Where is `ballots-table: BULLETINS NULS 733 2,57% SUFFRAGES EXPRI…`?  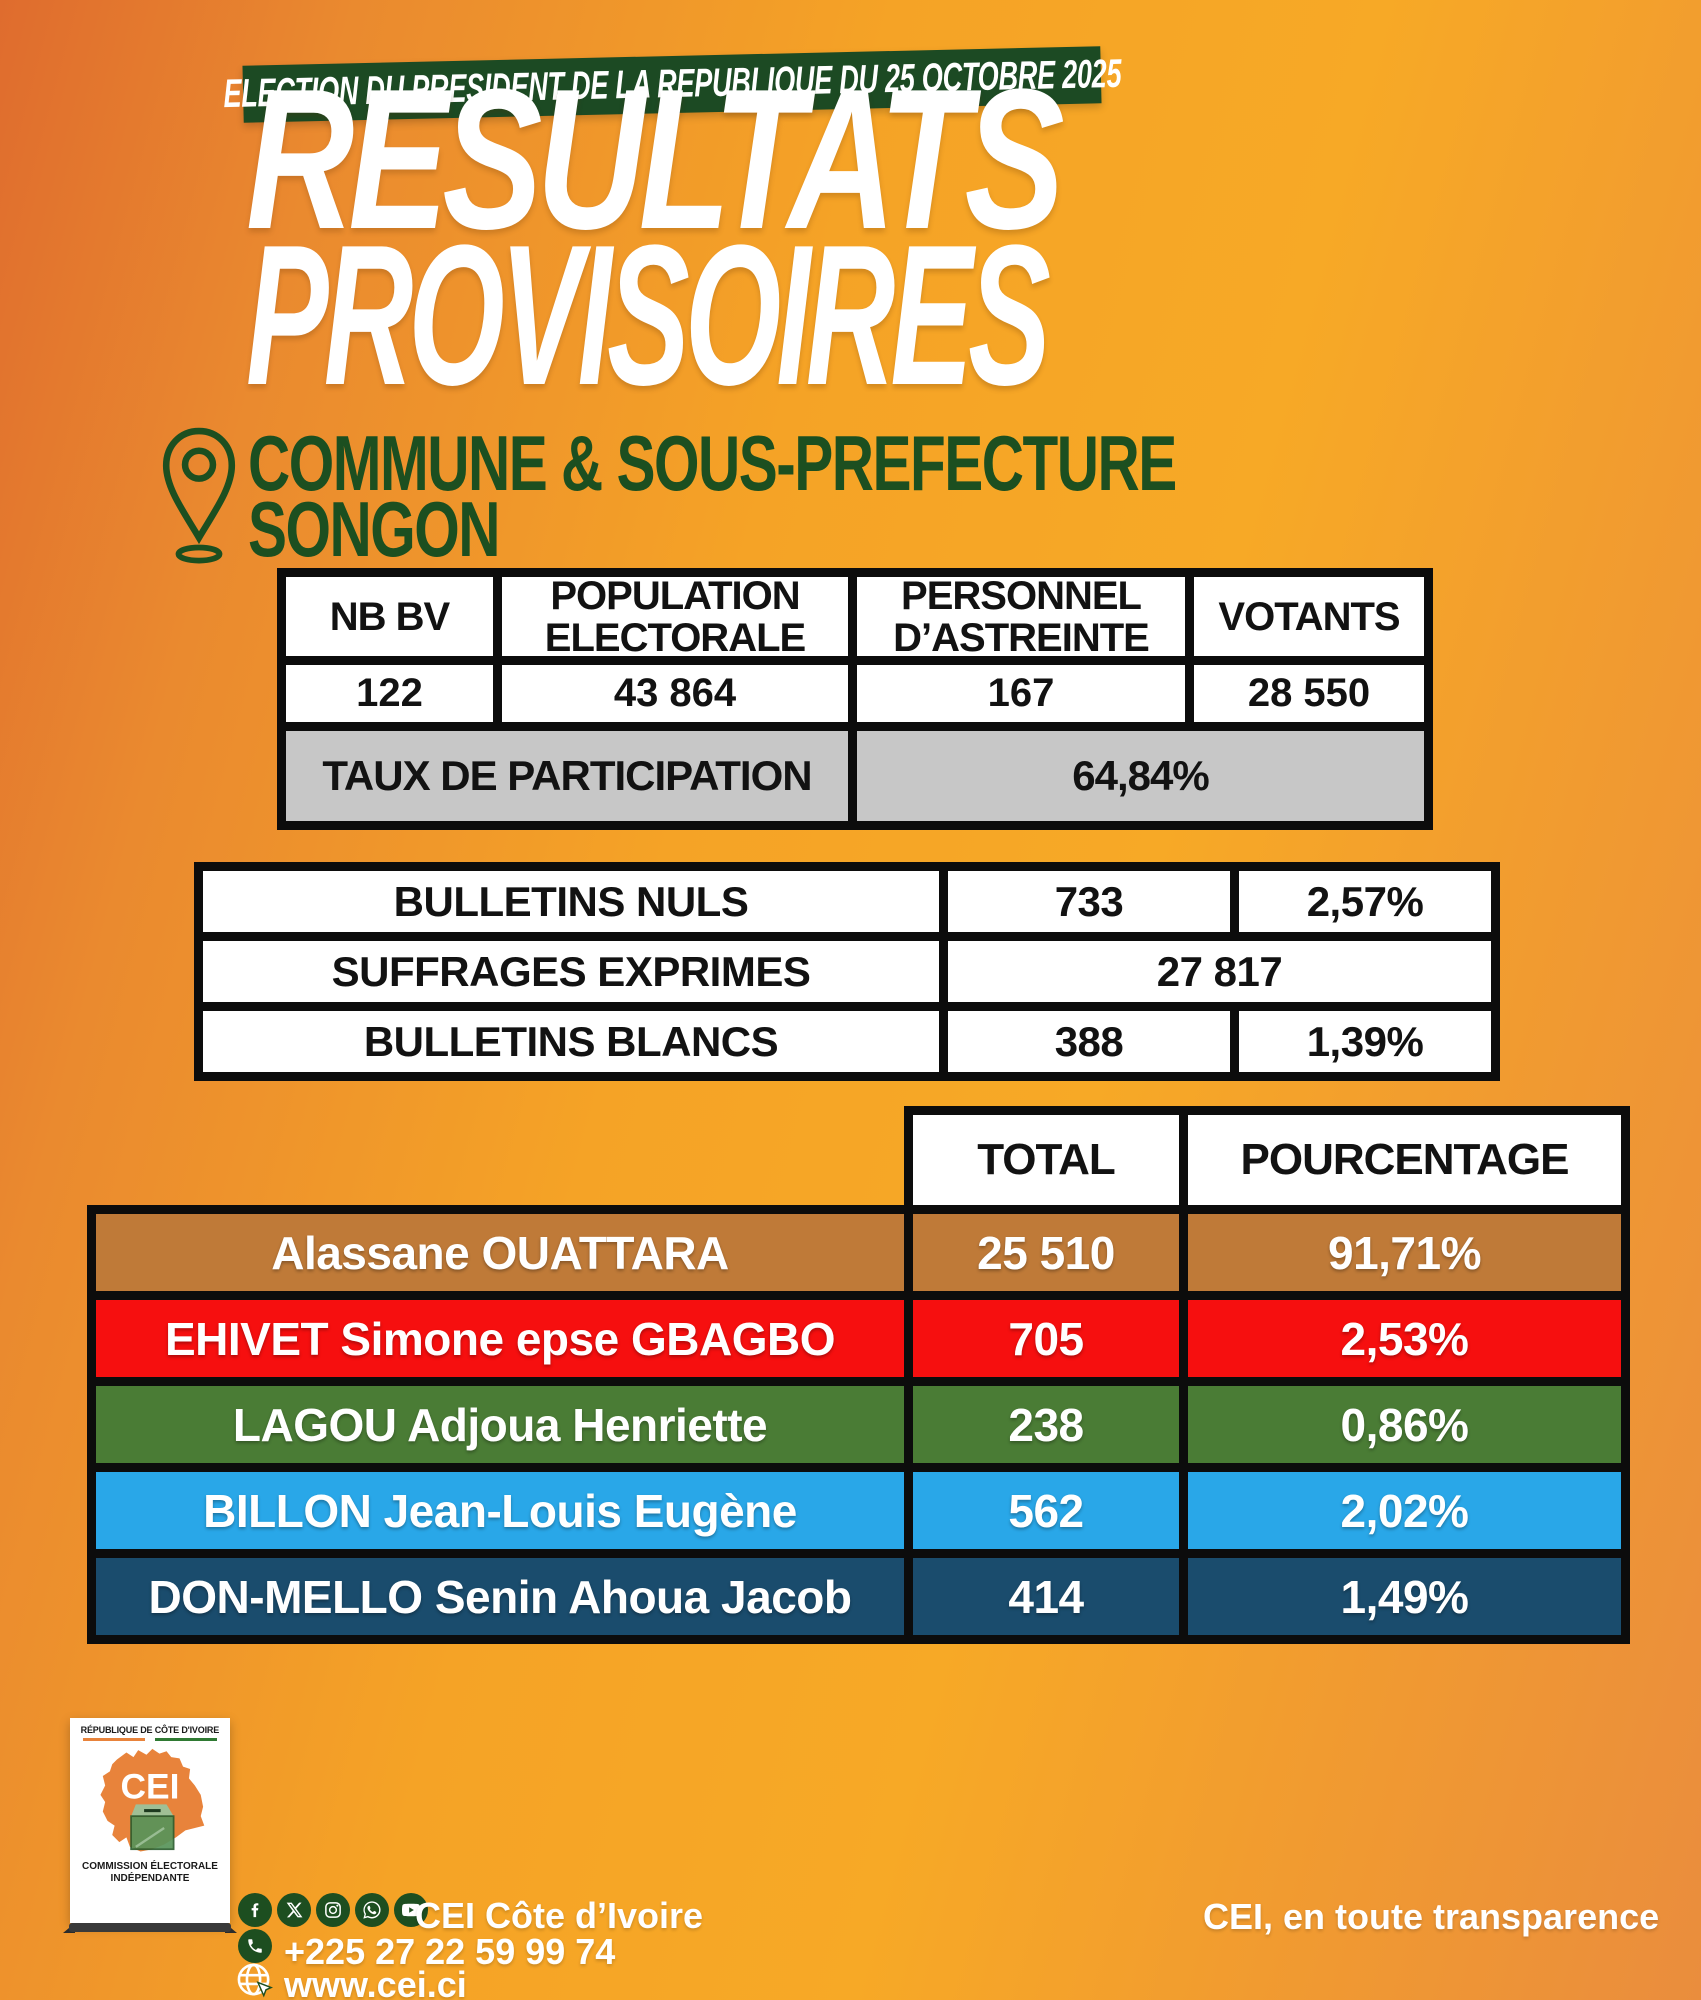
ballots-table: BULLETINS NULS 733 2,57% SUFFRAGES EXPRI… is located at coordinates (847, 971).